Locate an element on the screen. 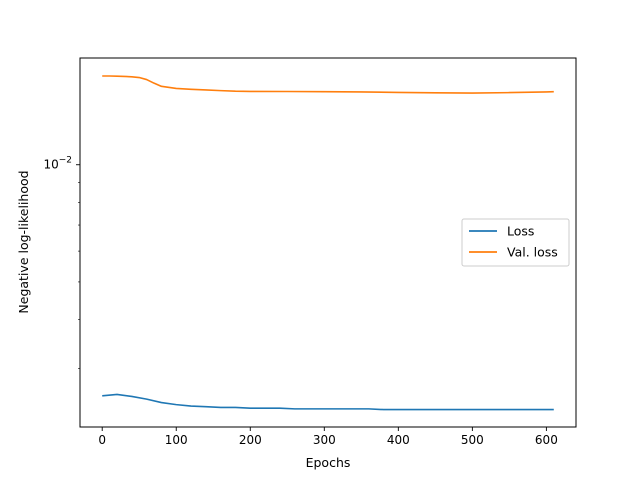 The width and height of the screenshot is (640, 480). x-tick-label: 300 is located at coordinates (324, 440).